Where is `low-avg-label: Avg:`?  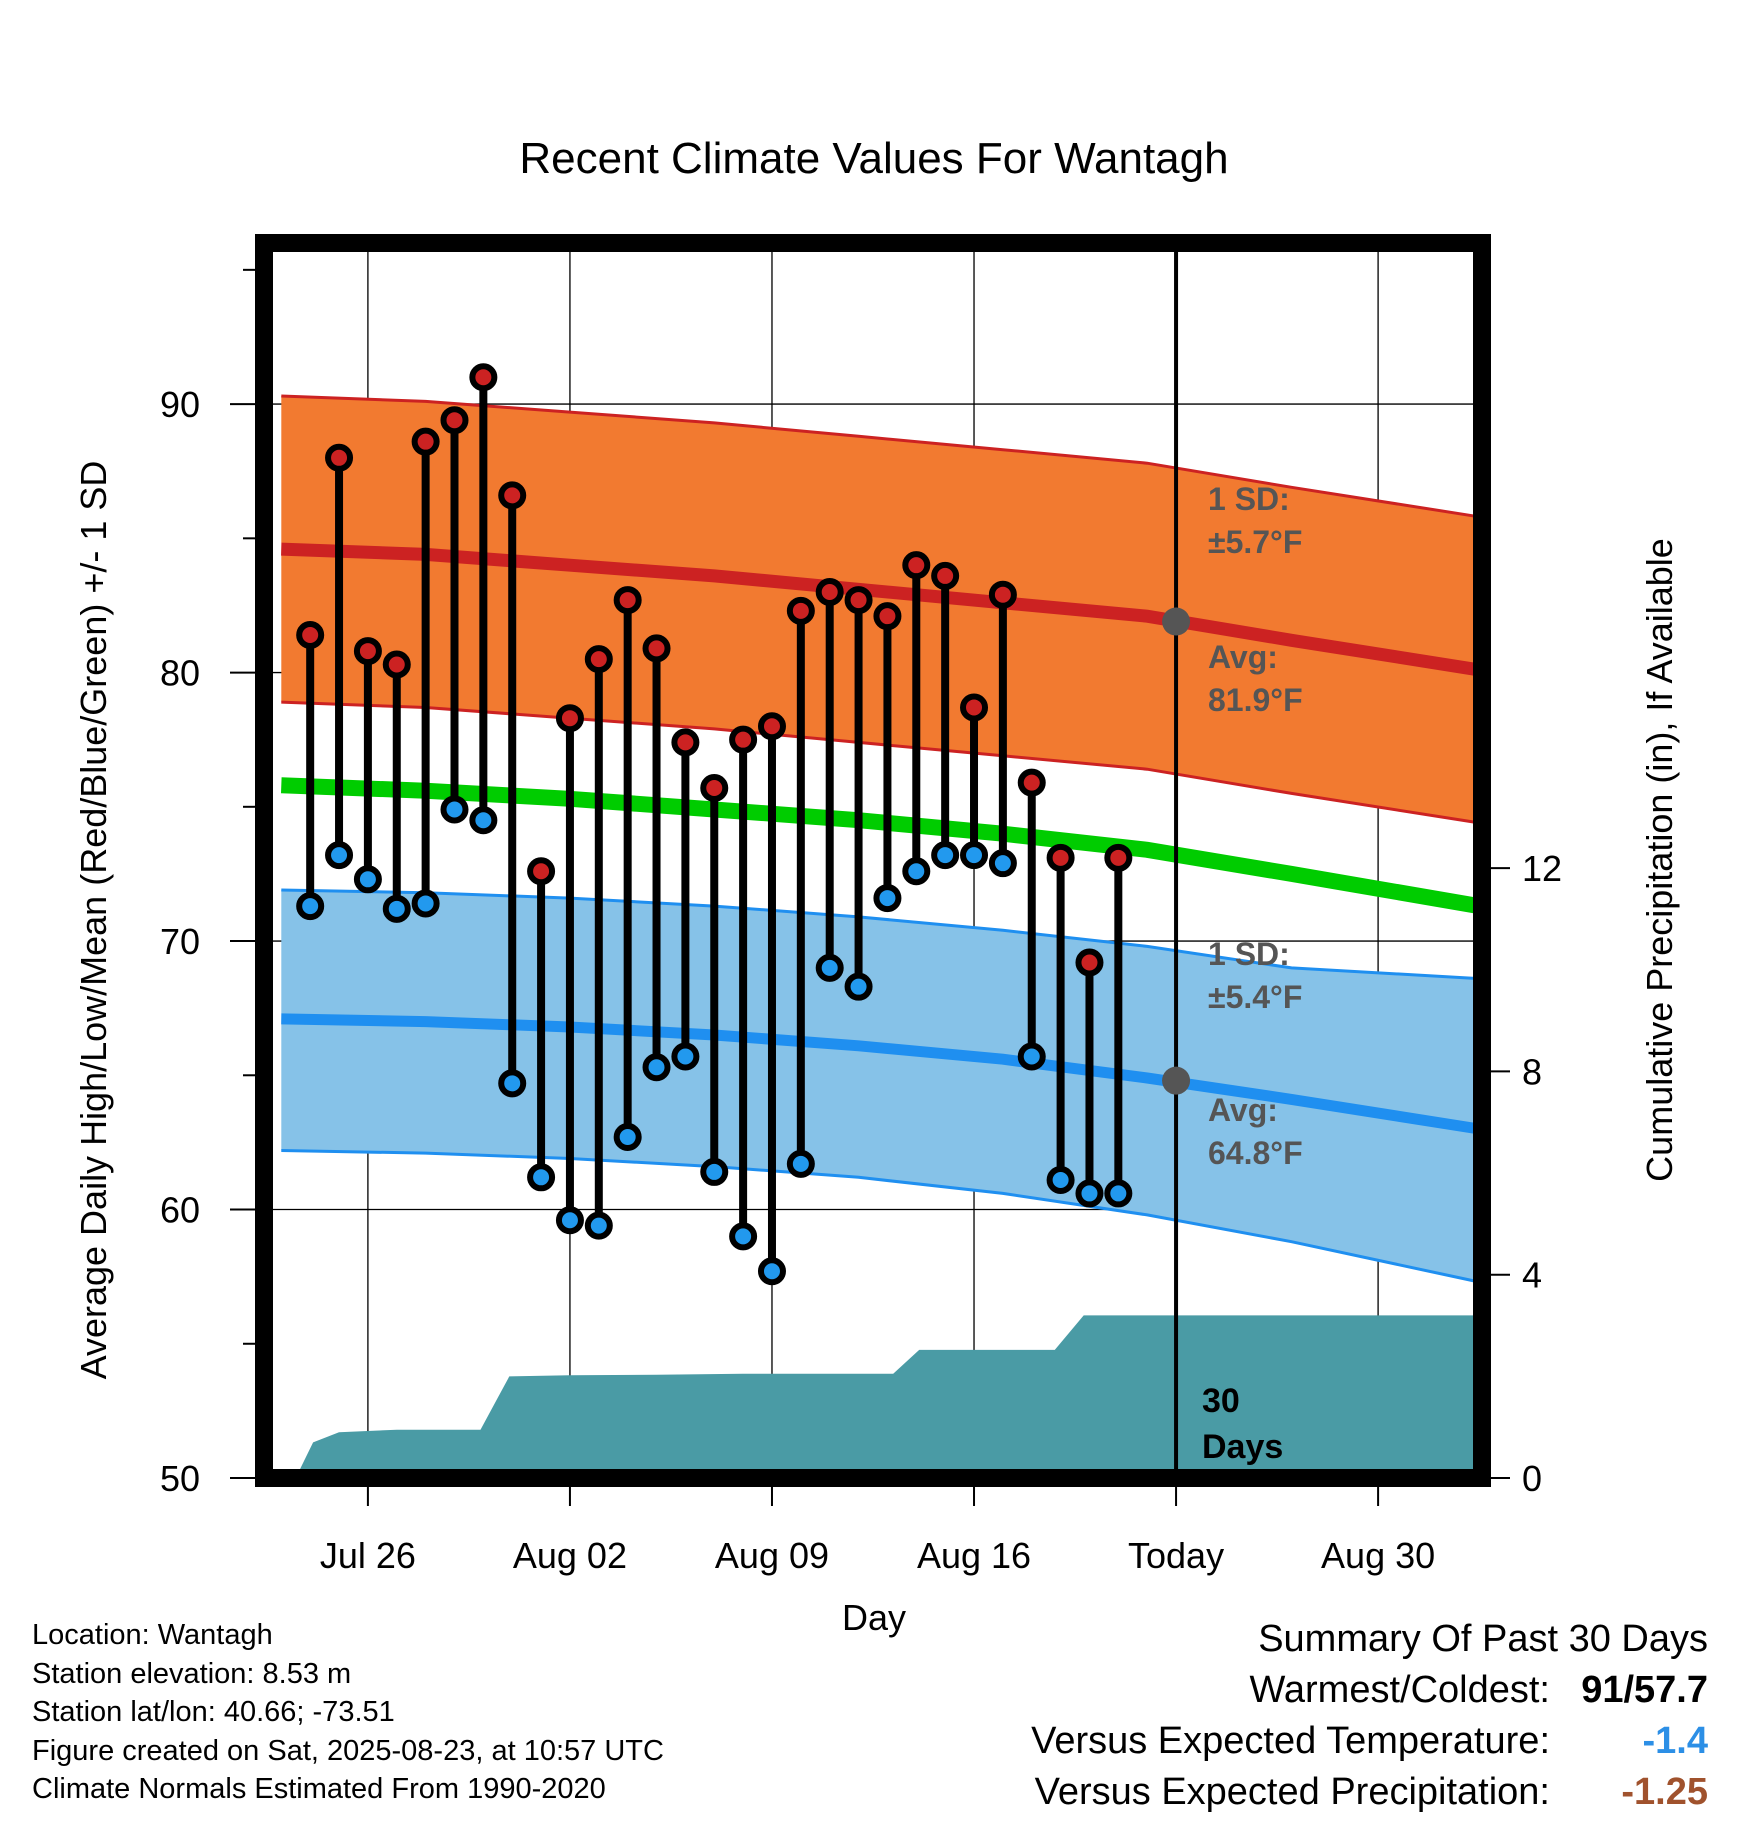 low-avg-label: Avg: is located at coordinates (1243, 1110).